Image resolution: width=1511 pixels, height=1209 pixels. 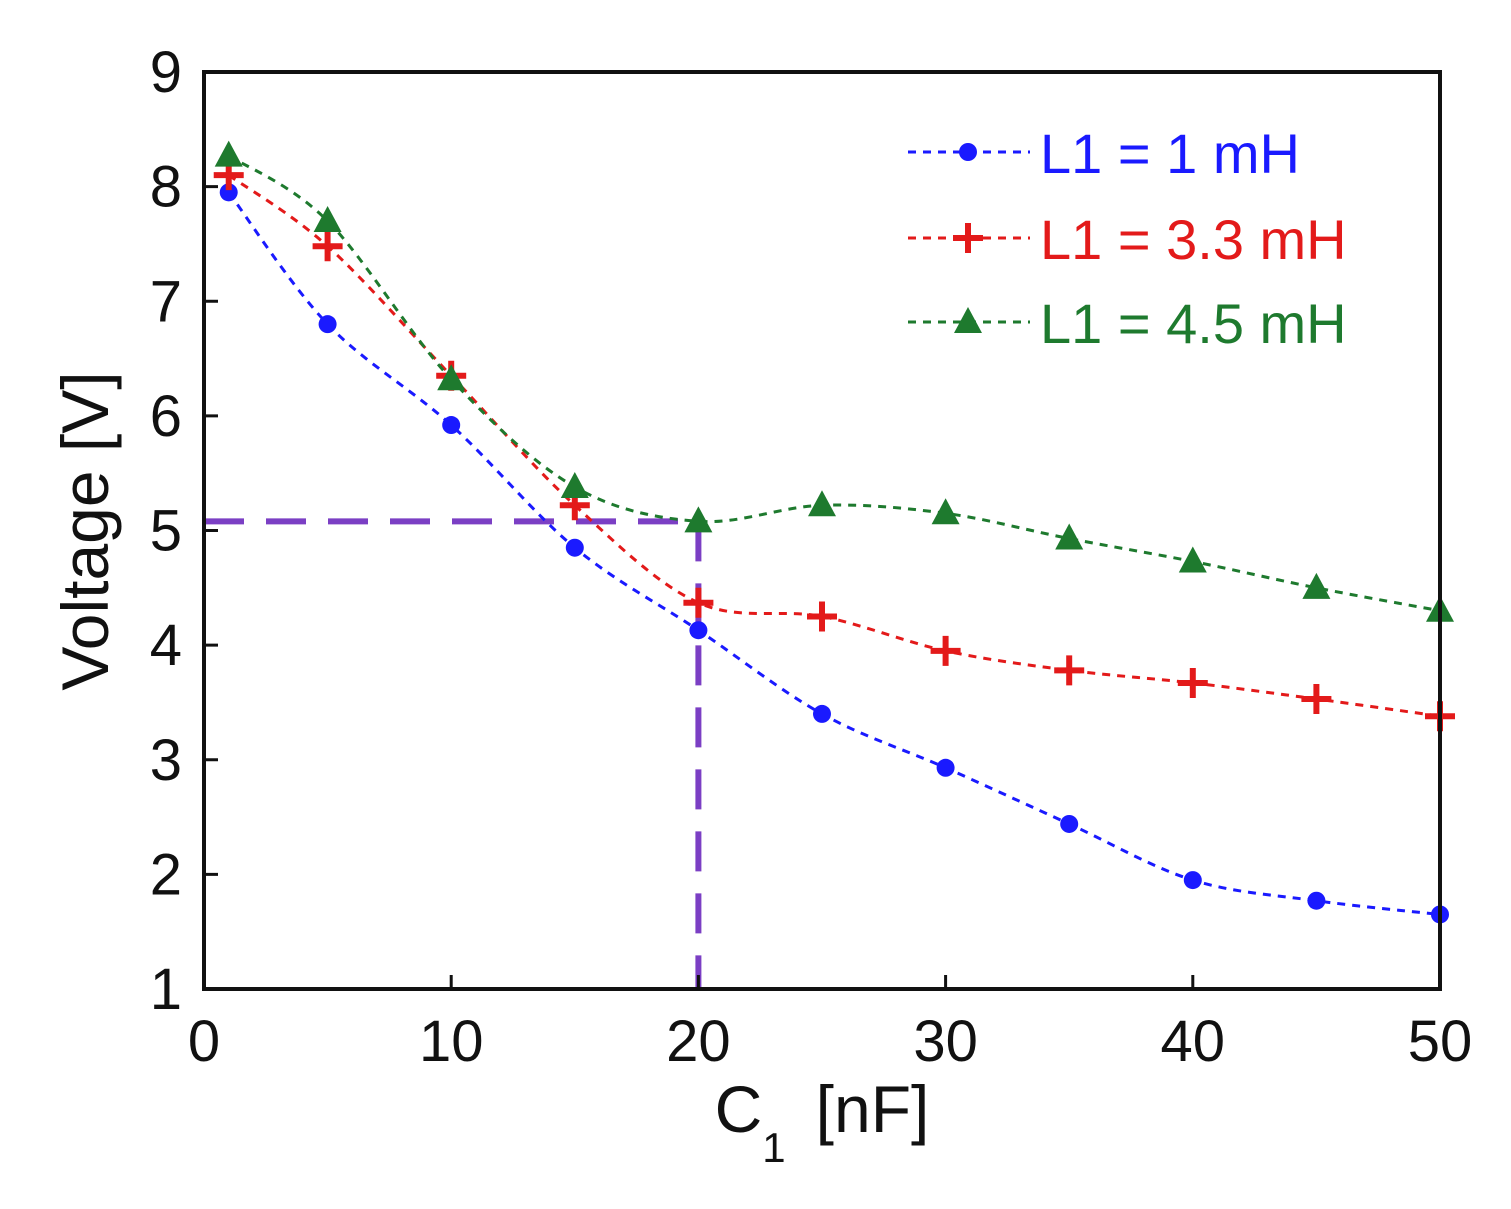 I want to click on legend-label: L1 = 3.3 mH, so click(x=1193, y=239).